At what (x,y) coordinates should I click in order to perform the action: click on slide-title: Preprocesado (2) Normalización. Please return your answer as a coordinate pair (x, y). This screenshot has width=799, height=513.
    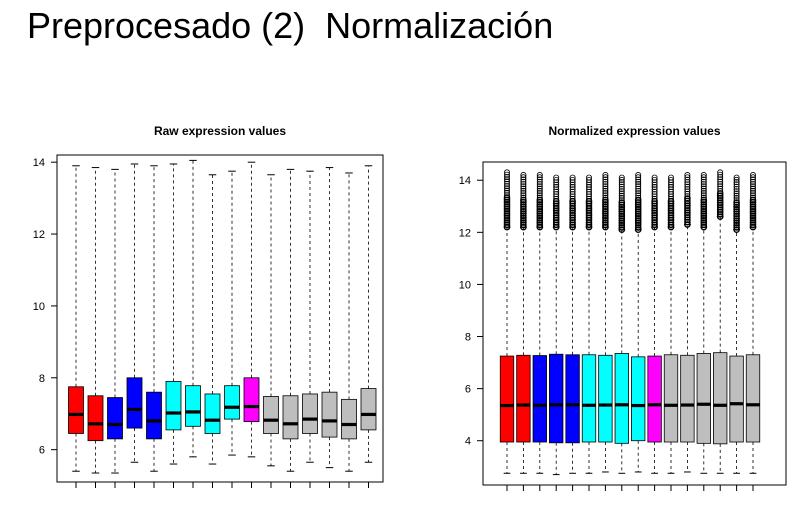
    Looking at the image, I should click on (290, 25).